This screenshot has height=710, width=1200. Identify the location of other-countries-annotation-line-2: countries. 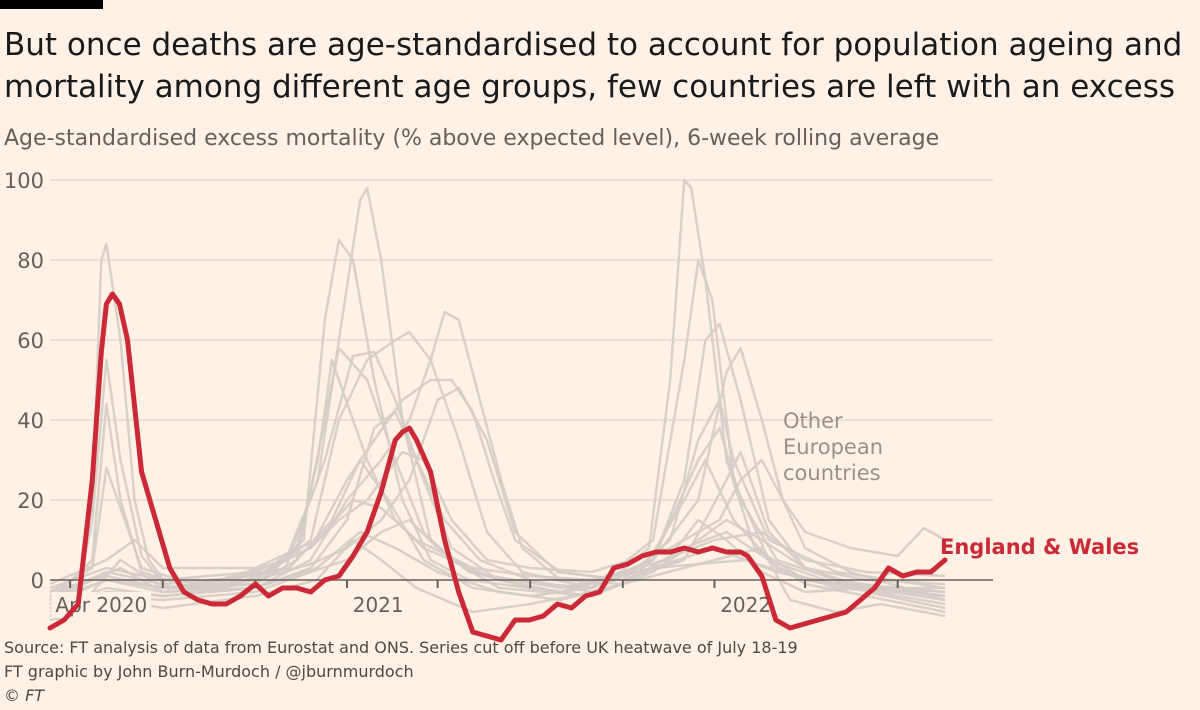
(832, 473).